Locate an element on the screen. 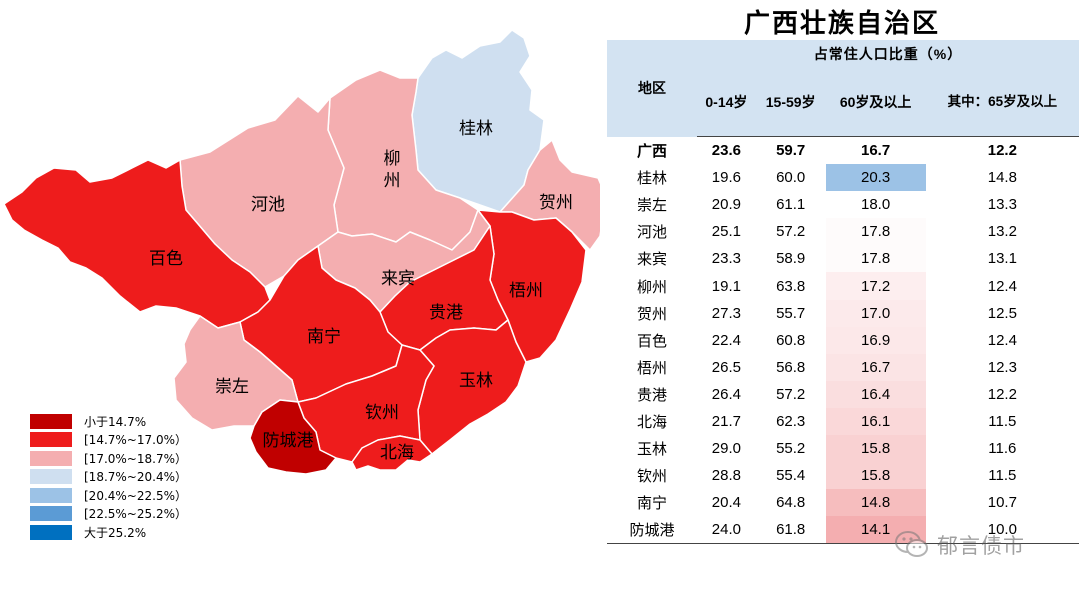 This screenshot has height=592, width=1080. cell-value: 13.1 is located at coordinates (1002, 259).